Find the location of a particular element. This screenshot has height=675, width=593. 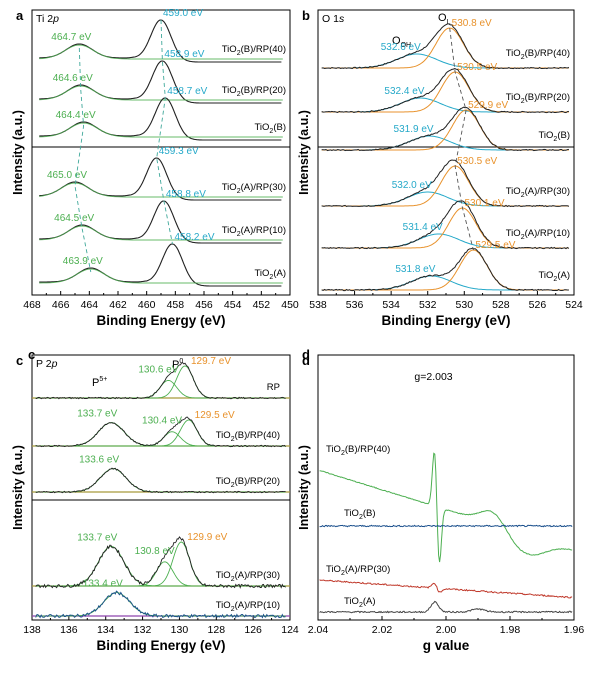

peak-label: 532.6 eV is located at coordinates (401, 47).